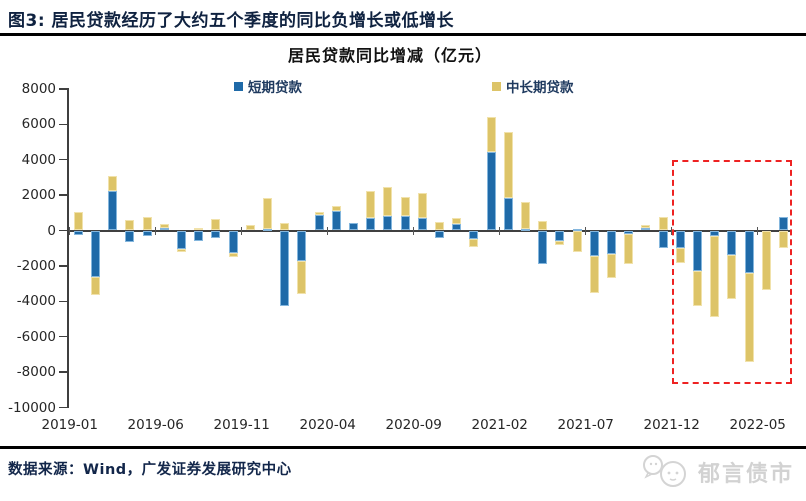 This screenshot has height=501, width=806. I want to click on brand-watermark: 郁言债市, so click(717, 472).